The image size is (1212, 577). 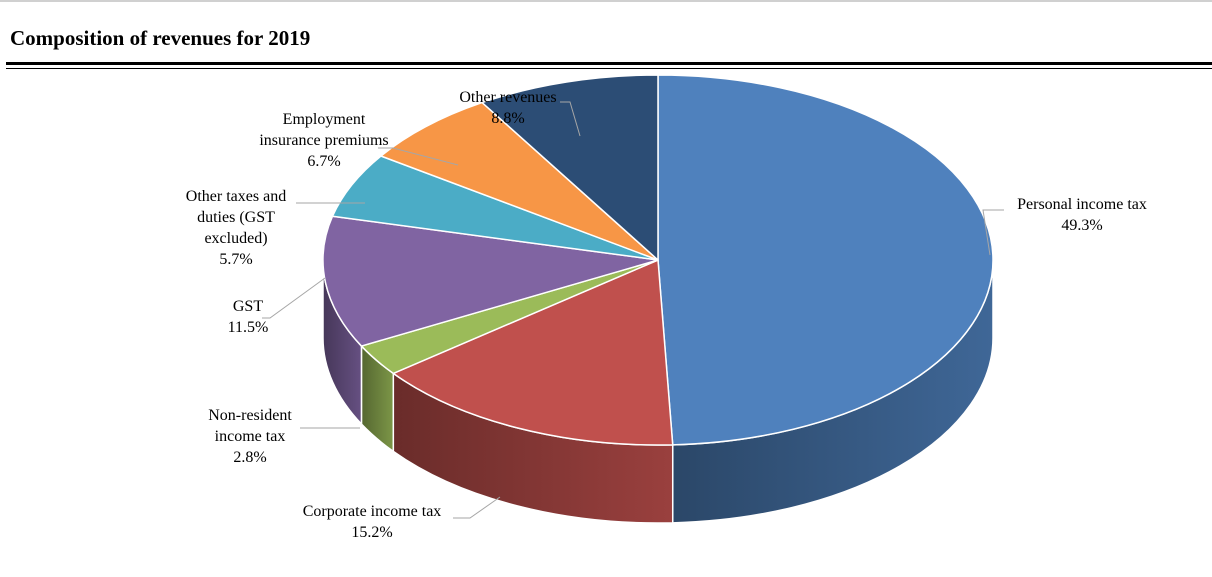 What do you see at coordinates (323, 161) in the screenshot?
I see `slice-value-label: 6.7%` at bounding box center [323, 161].